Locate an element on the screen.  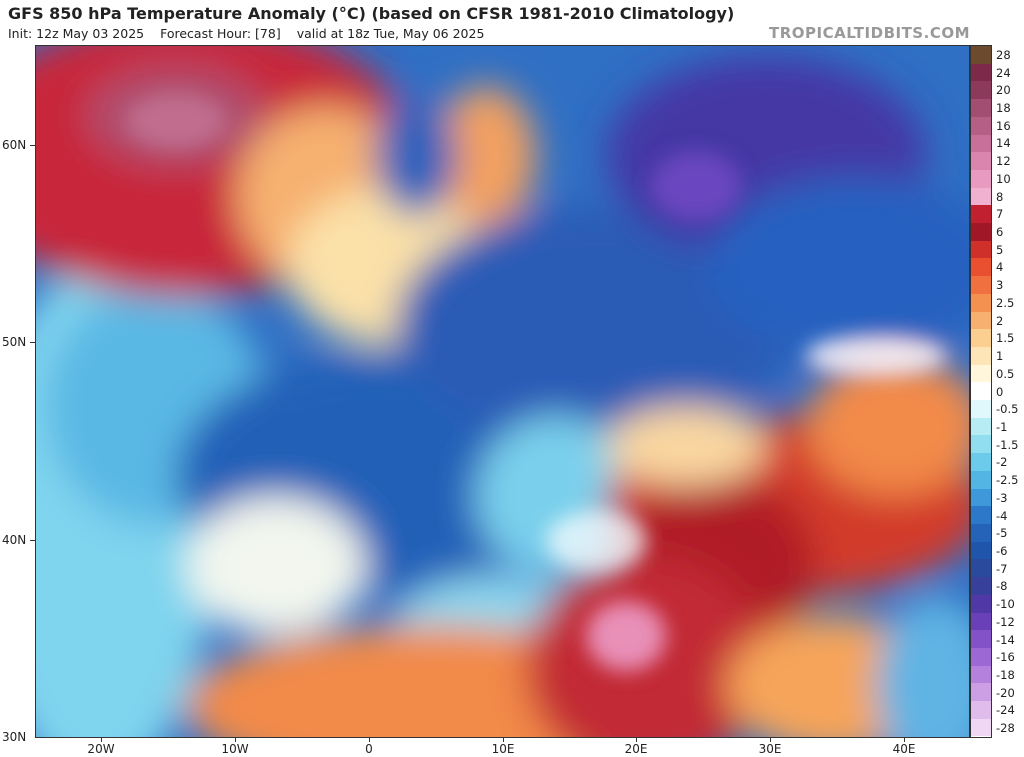
lon-label-20e: 20E is located at coordinates (636, 749).